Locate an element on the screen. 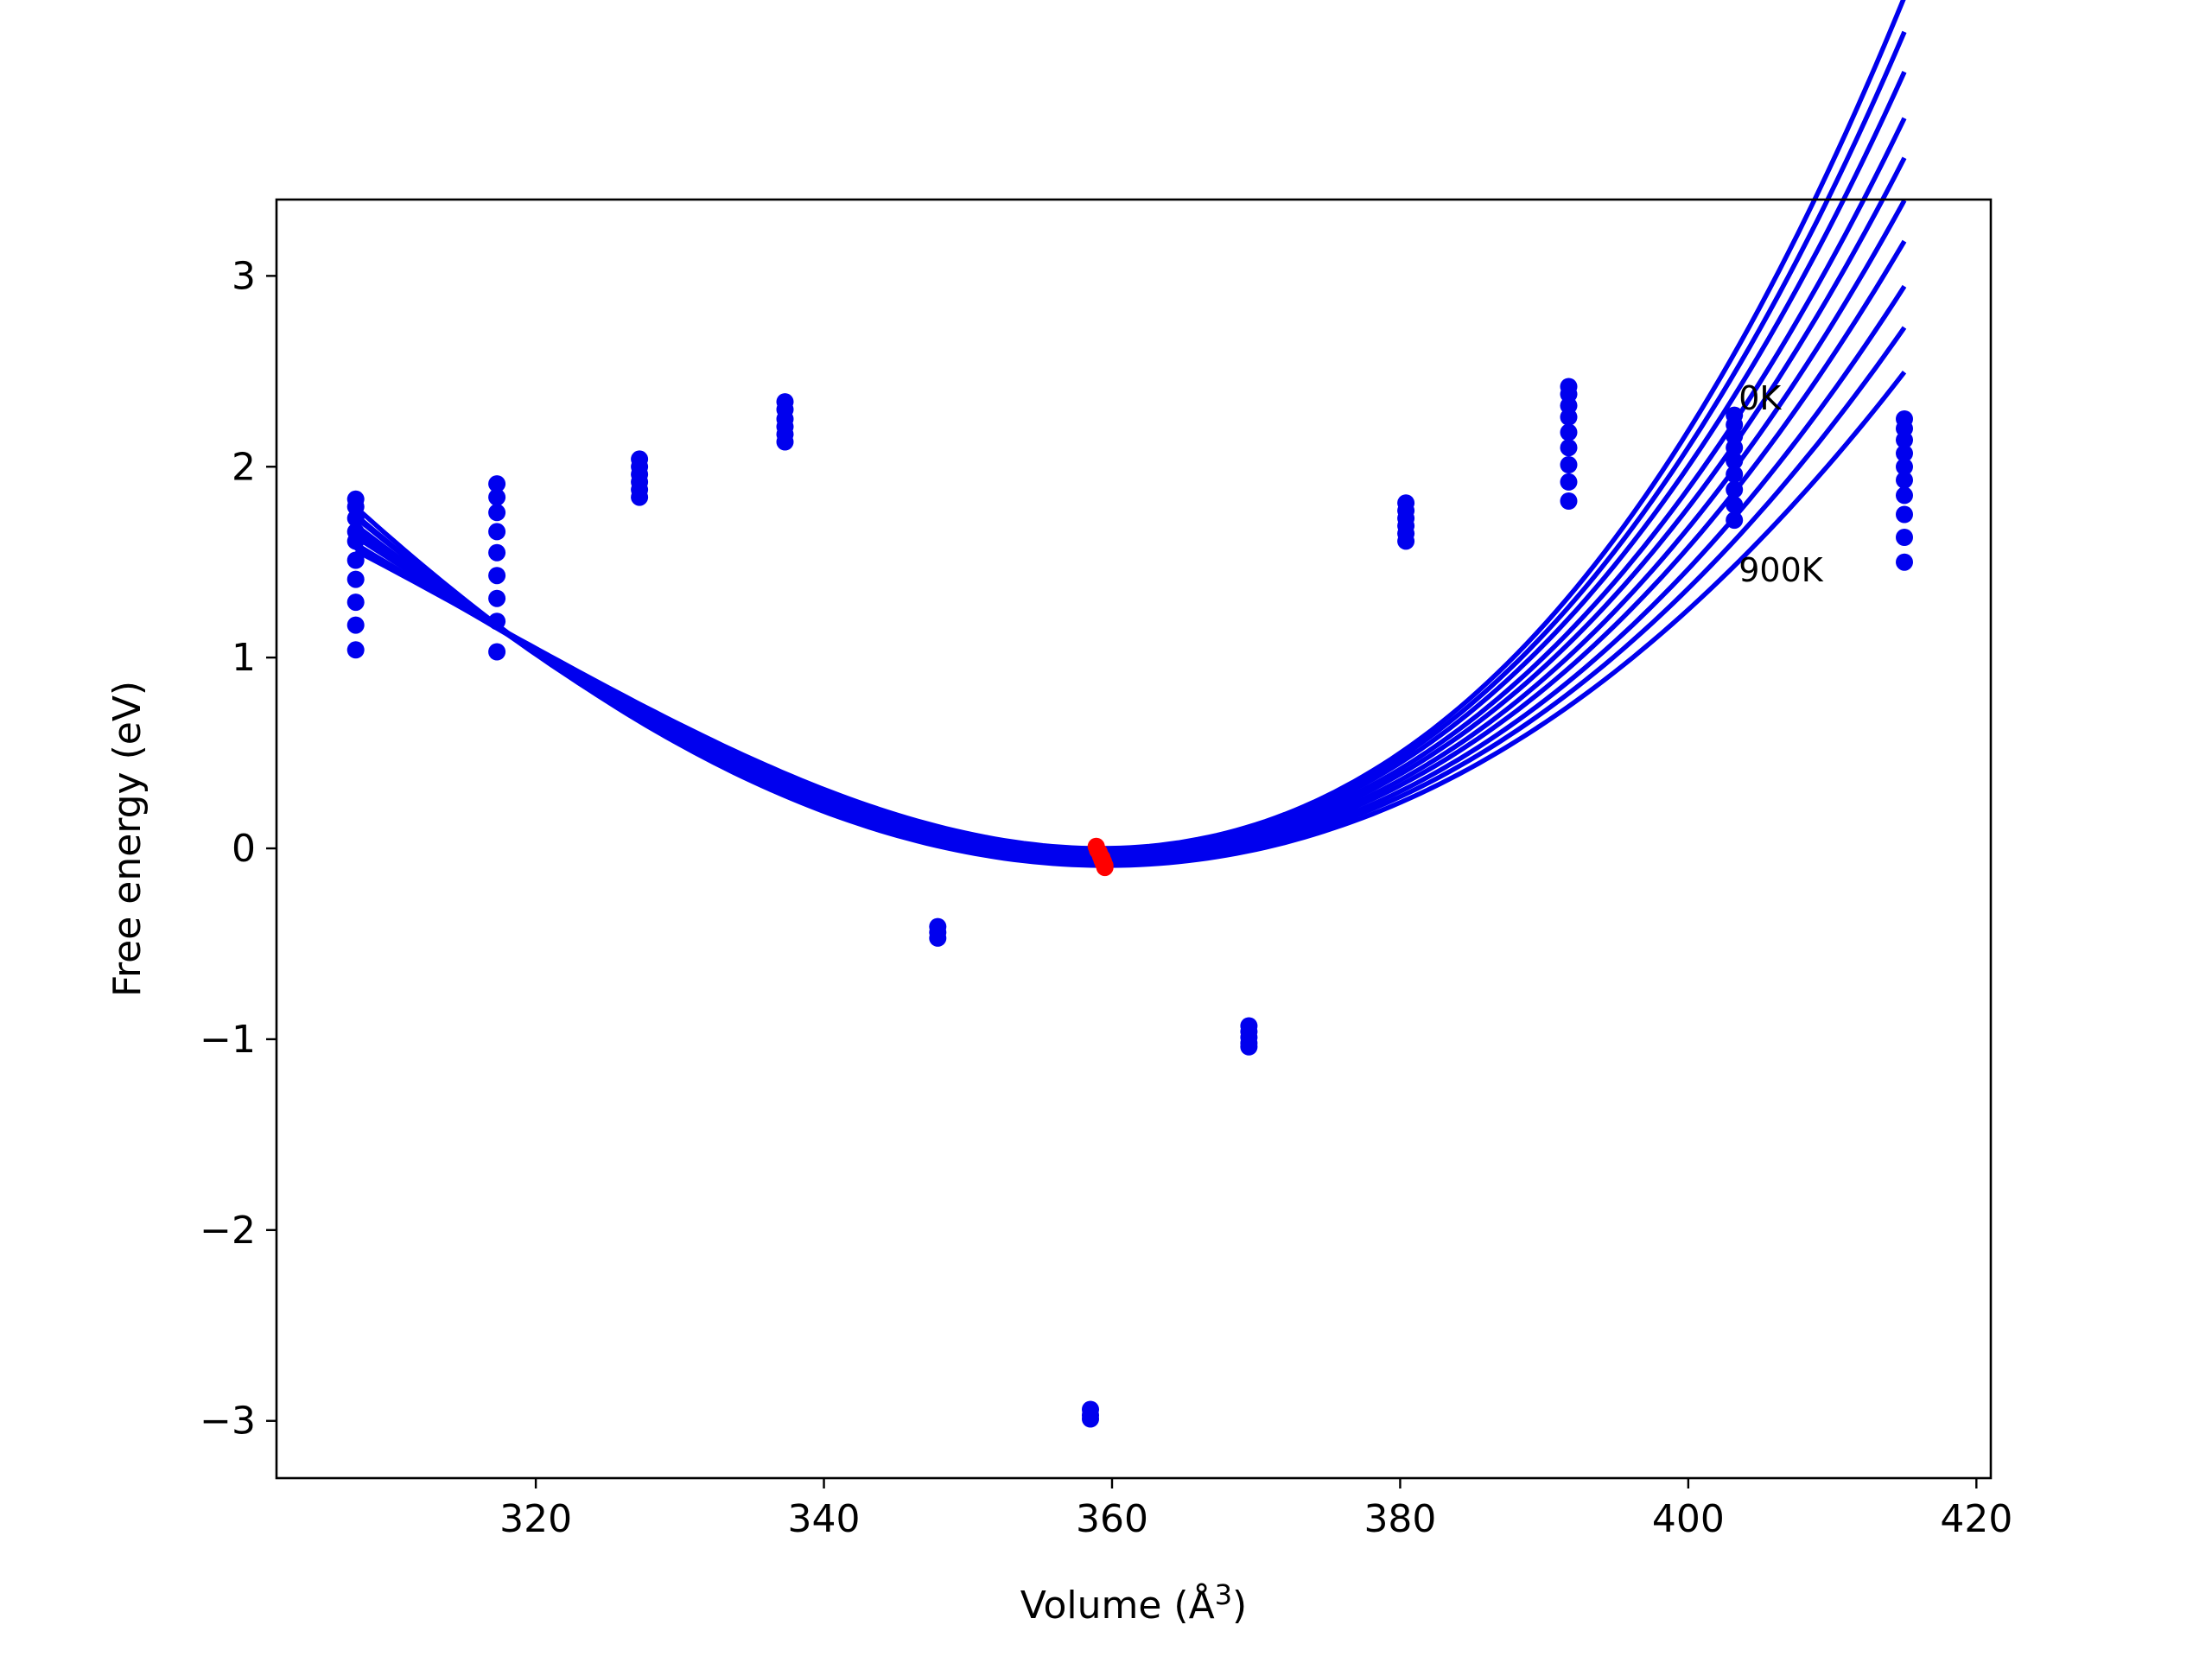 The width and height of the screenshot is (2212, 1663). x-tick-label: 380 is located at coordinates (1399, 1519).